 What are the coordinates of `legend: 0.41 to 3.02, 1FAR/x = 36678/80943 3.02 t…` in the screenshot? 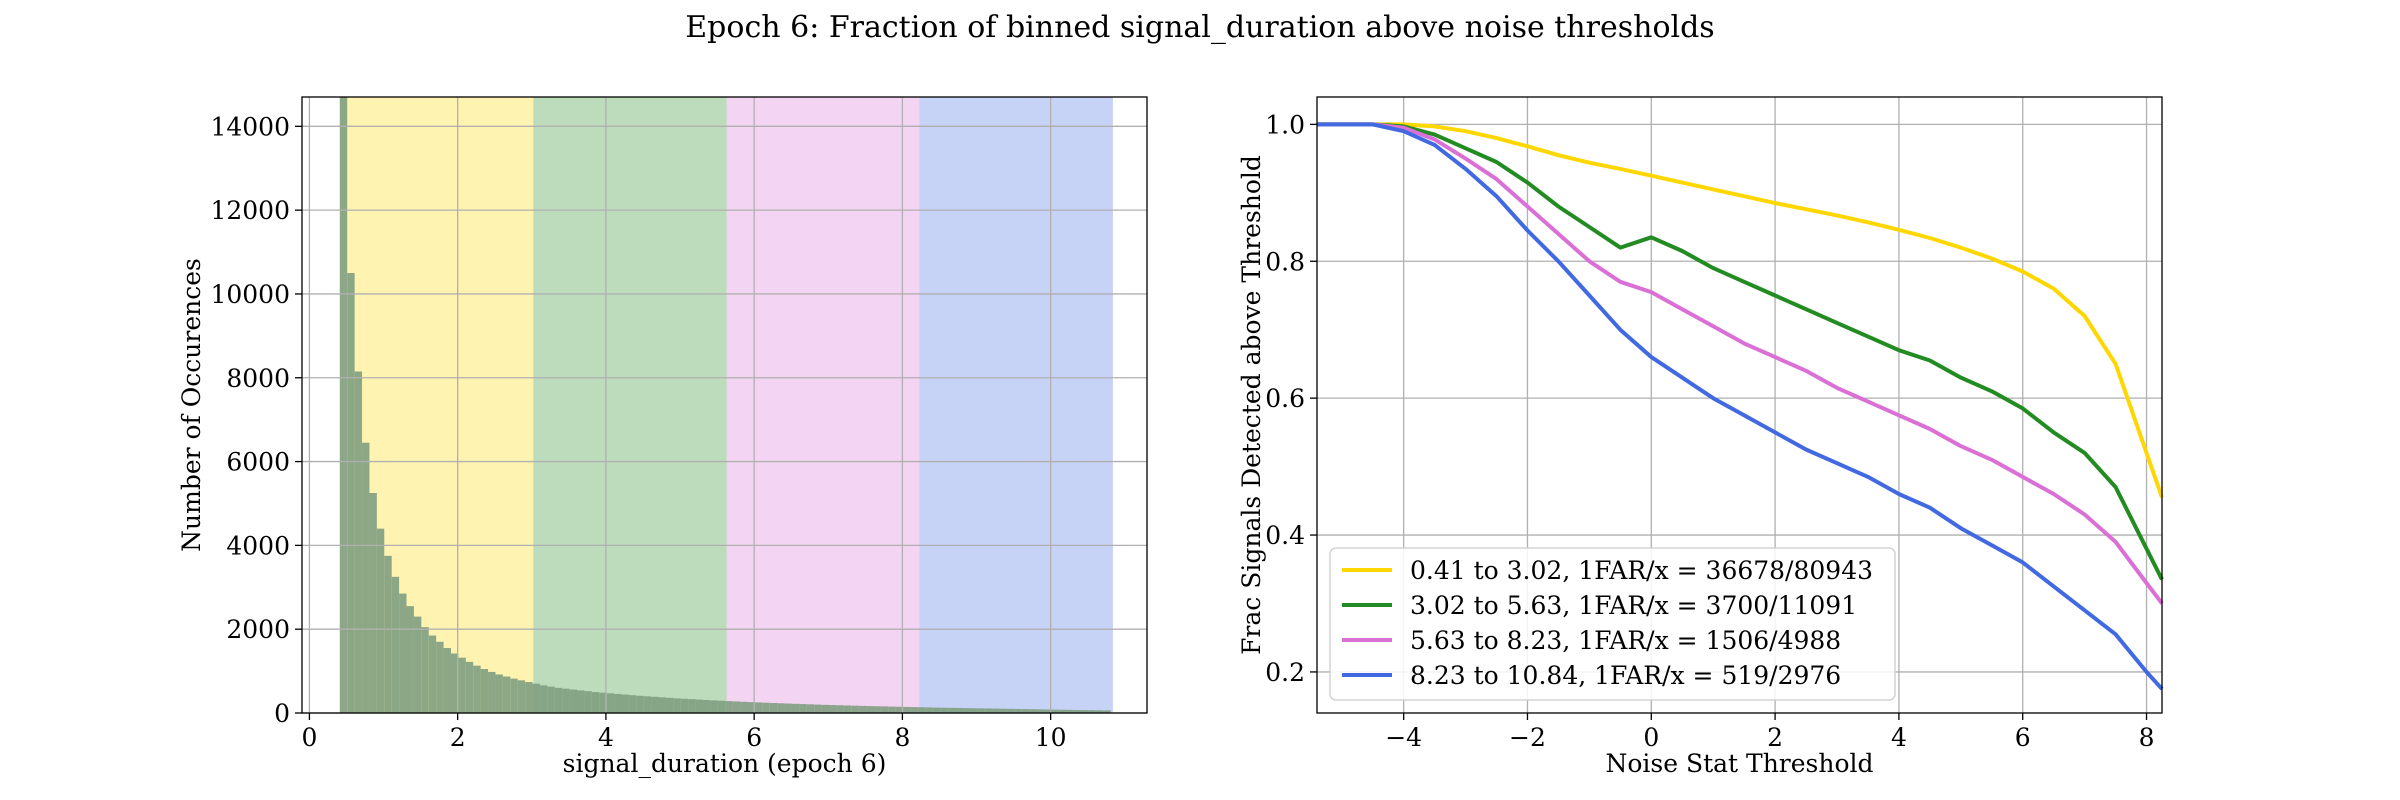 It's located at (1612, 624).